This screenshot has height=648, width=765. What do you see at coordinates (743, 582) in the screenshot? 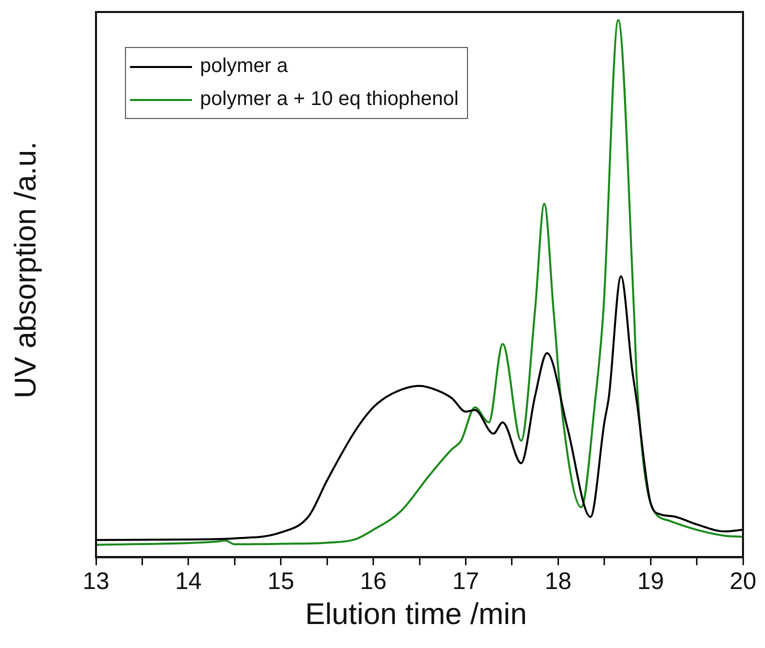
I see `x-tick-label: 20` at bounding box center [743, 582].